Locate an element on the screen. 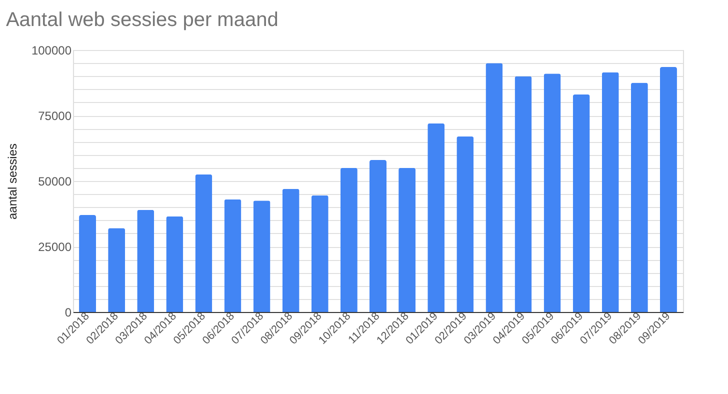 The image size is (728, 394). y-axis-title: aantal sessies is located at coordinates (12, 181).